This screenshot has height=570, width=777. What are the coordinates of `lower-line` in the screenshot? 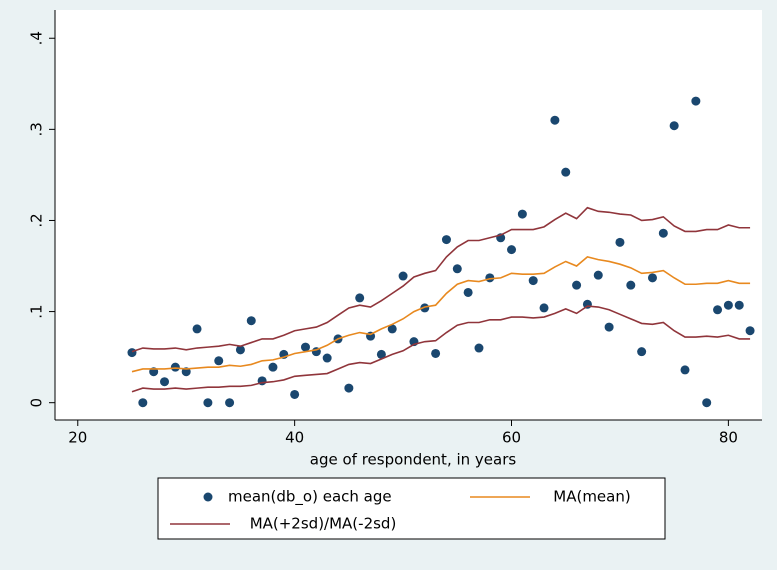 It's located at (441, 349).